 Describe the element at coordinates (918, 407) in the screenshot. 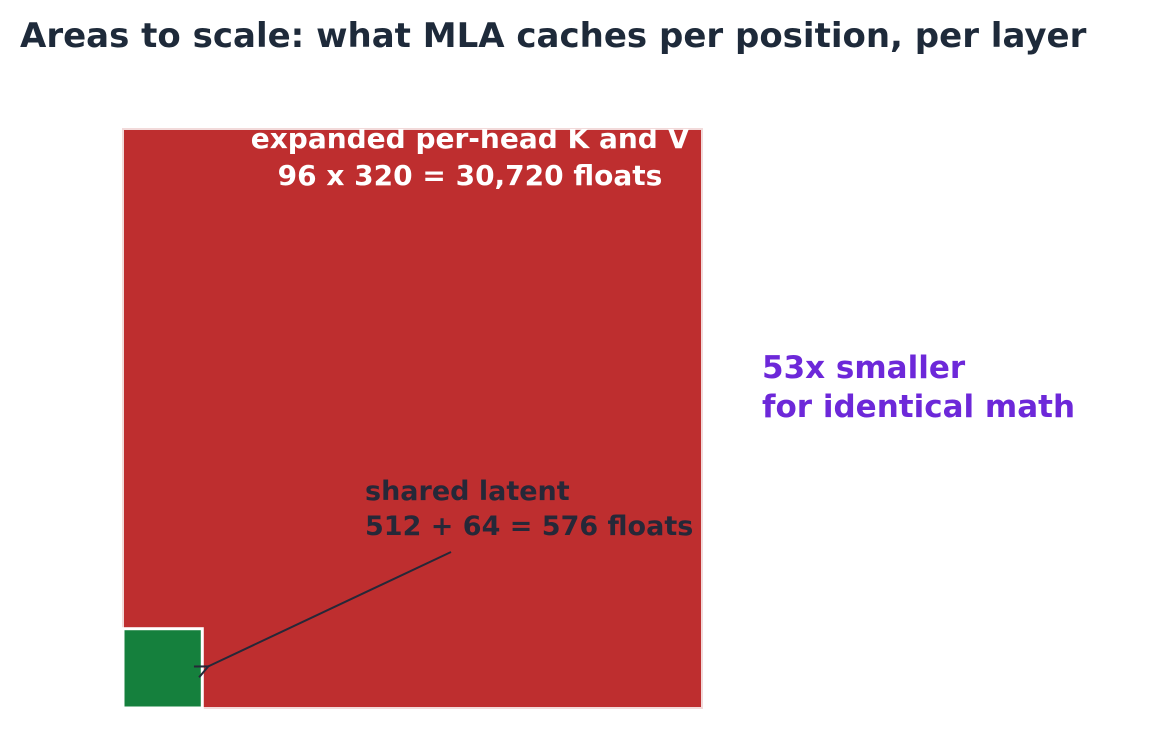

I see `ratio-annotation-line2: for identical math` at that location.